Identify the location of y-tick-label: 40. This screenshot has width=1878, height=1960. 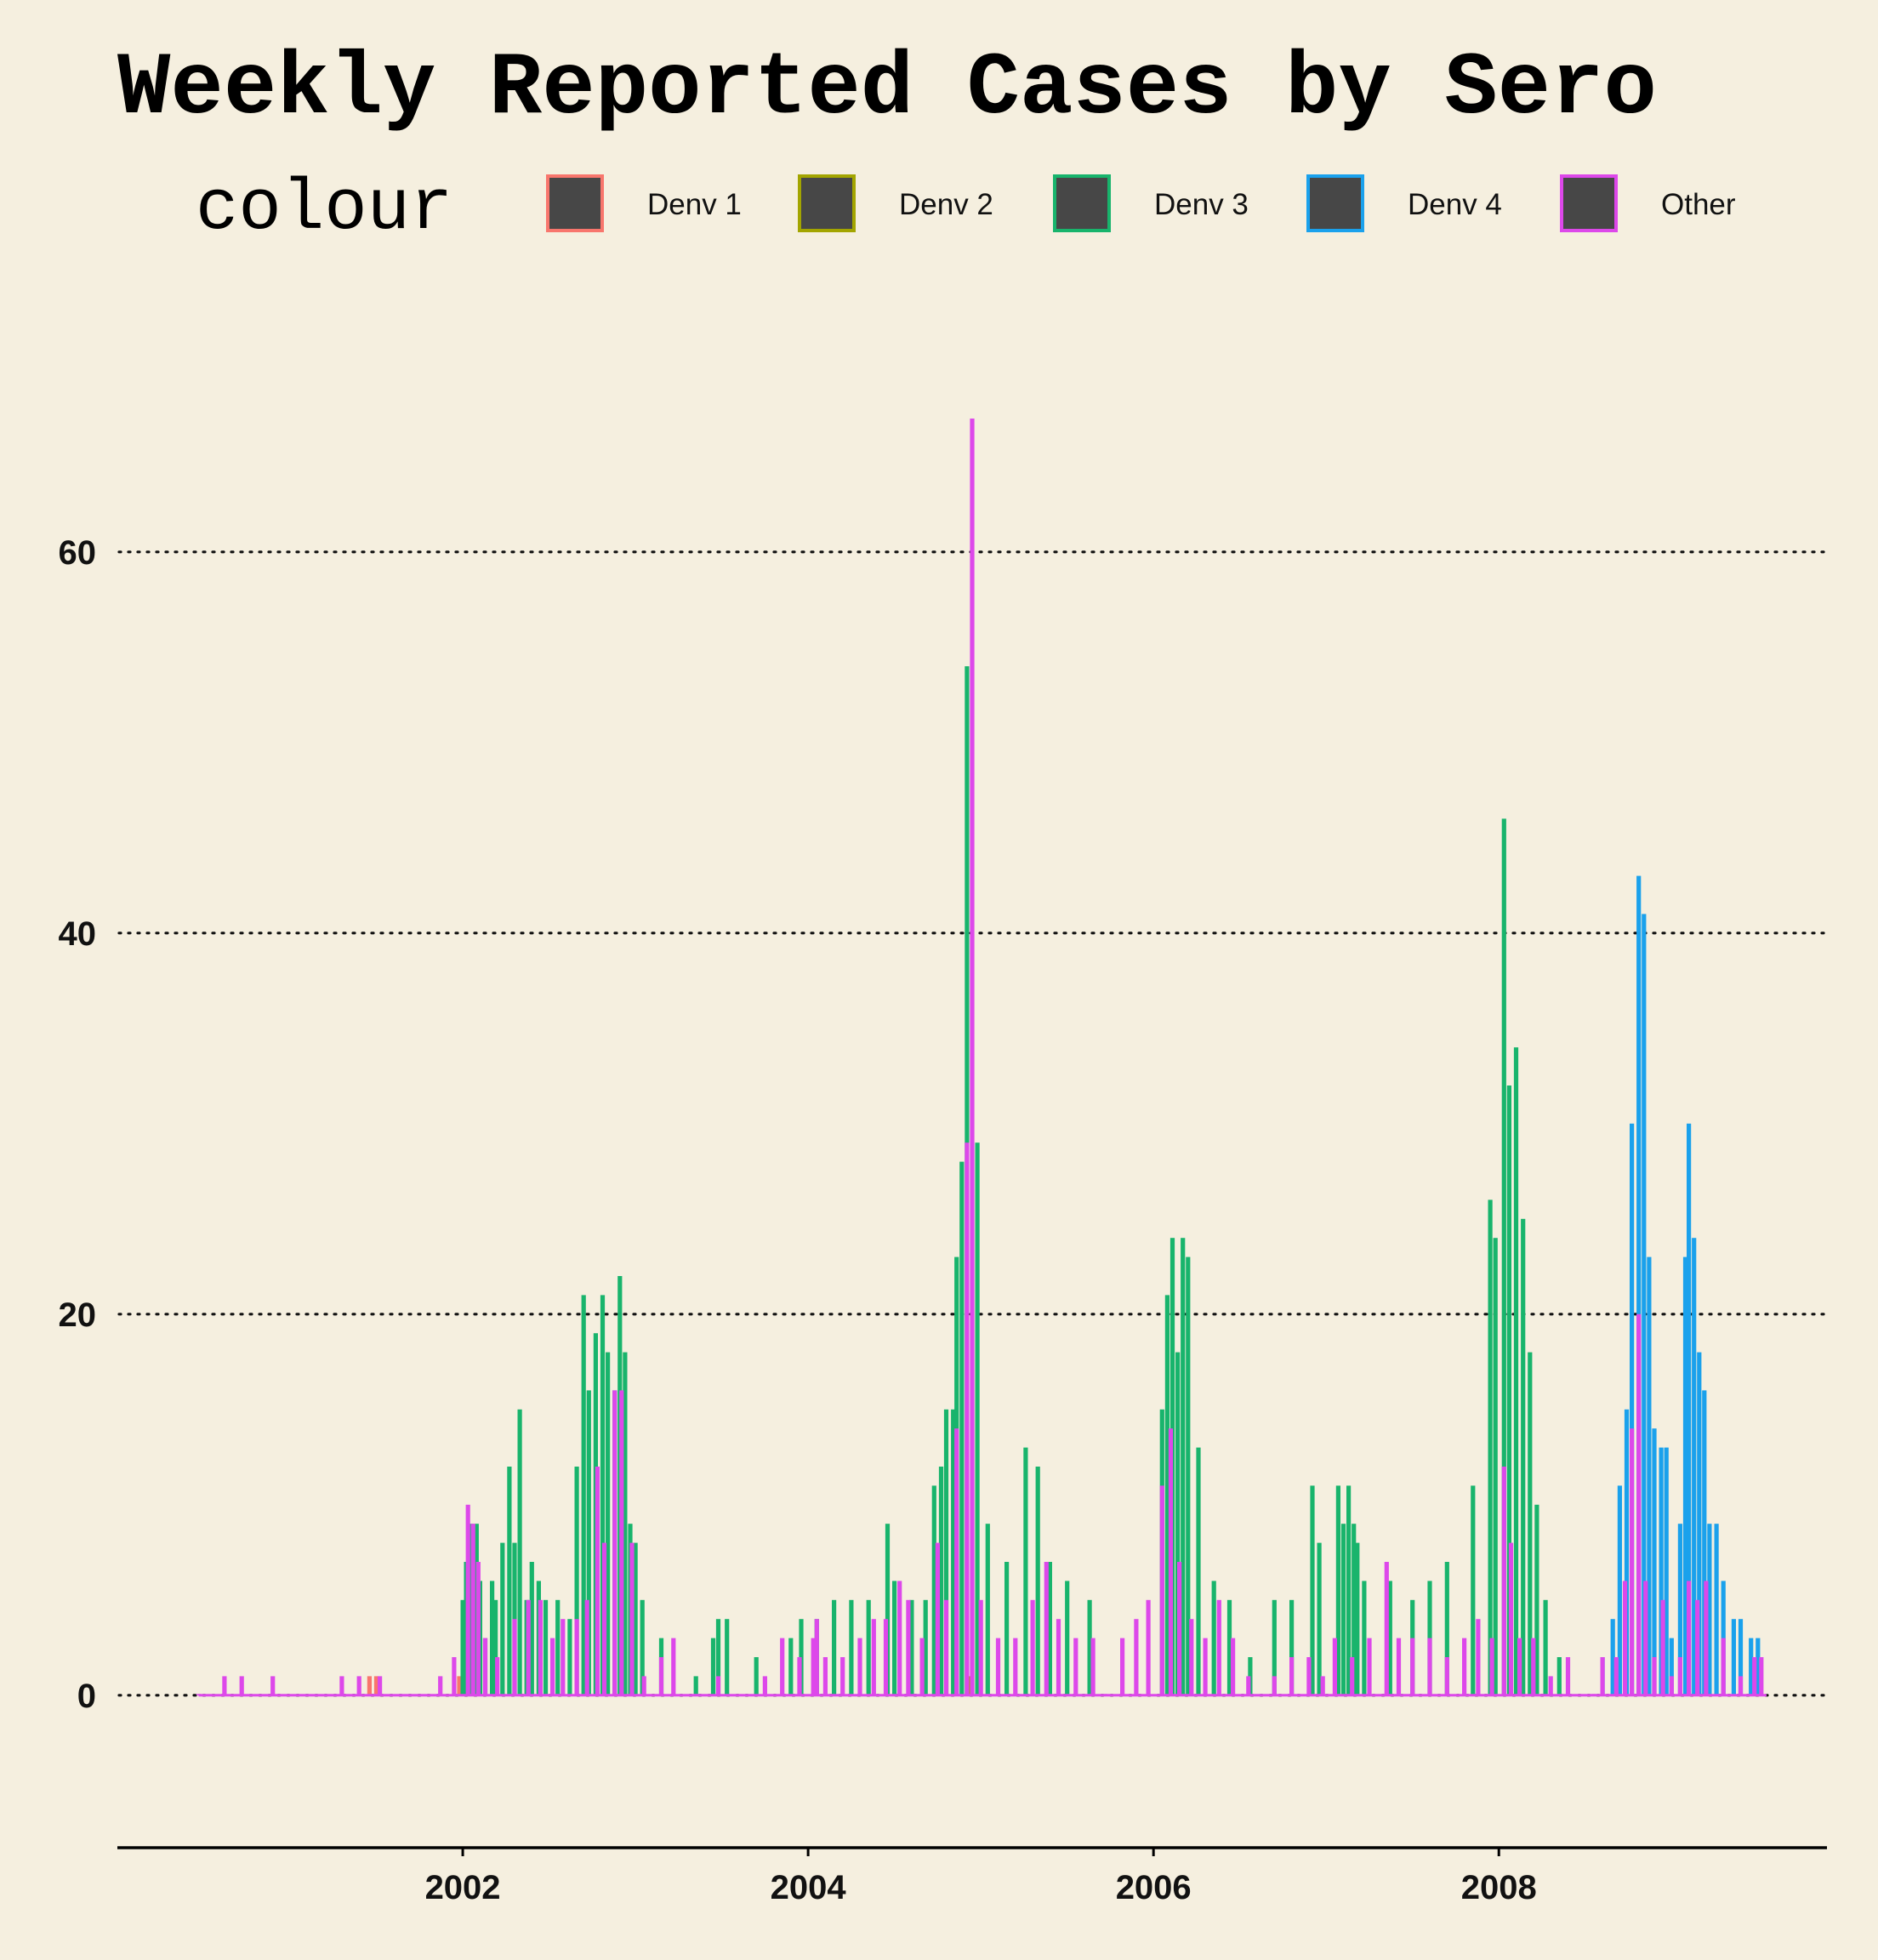
(78, 934).